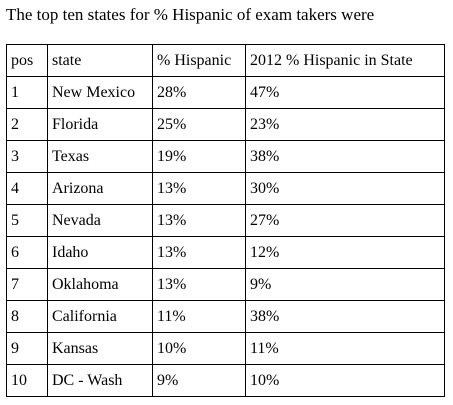 The image size is (453, 405). I want to click on cell-state: Oklahoma, so click(100, 284).